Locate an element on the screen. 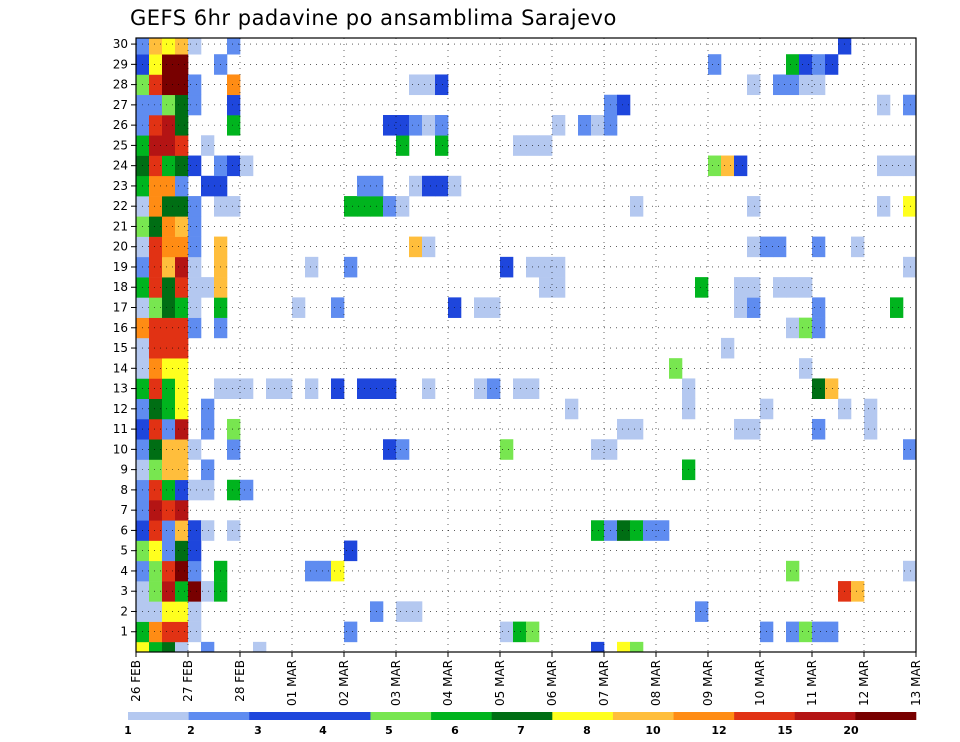  colorbar-tick-label: 8 is located at coordinates (587, 730).